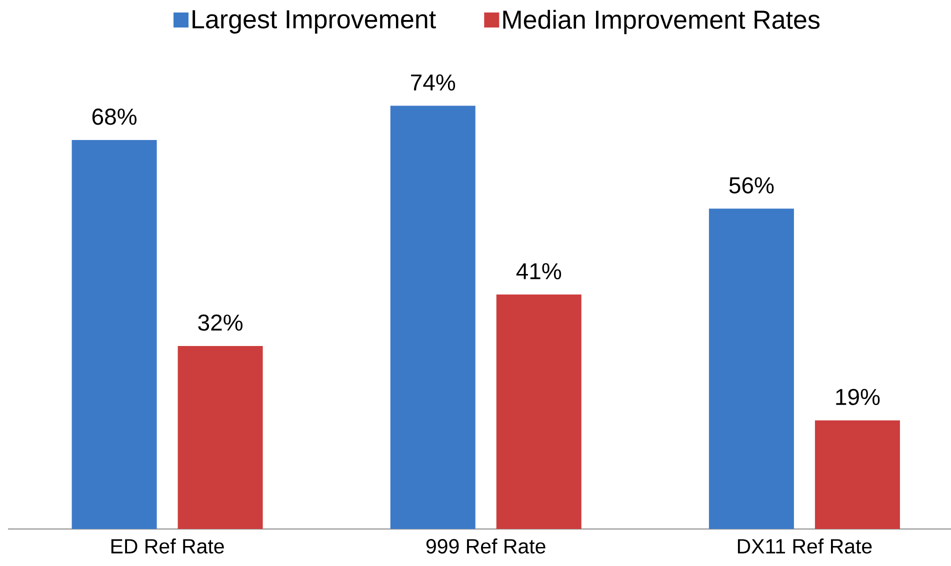  I want to click on data-label: 68%, so click(114, 116).